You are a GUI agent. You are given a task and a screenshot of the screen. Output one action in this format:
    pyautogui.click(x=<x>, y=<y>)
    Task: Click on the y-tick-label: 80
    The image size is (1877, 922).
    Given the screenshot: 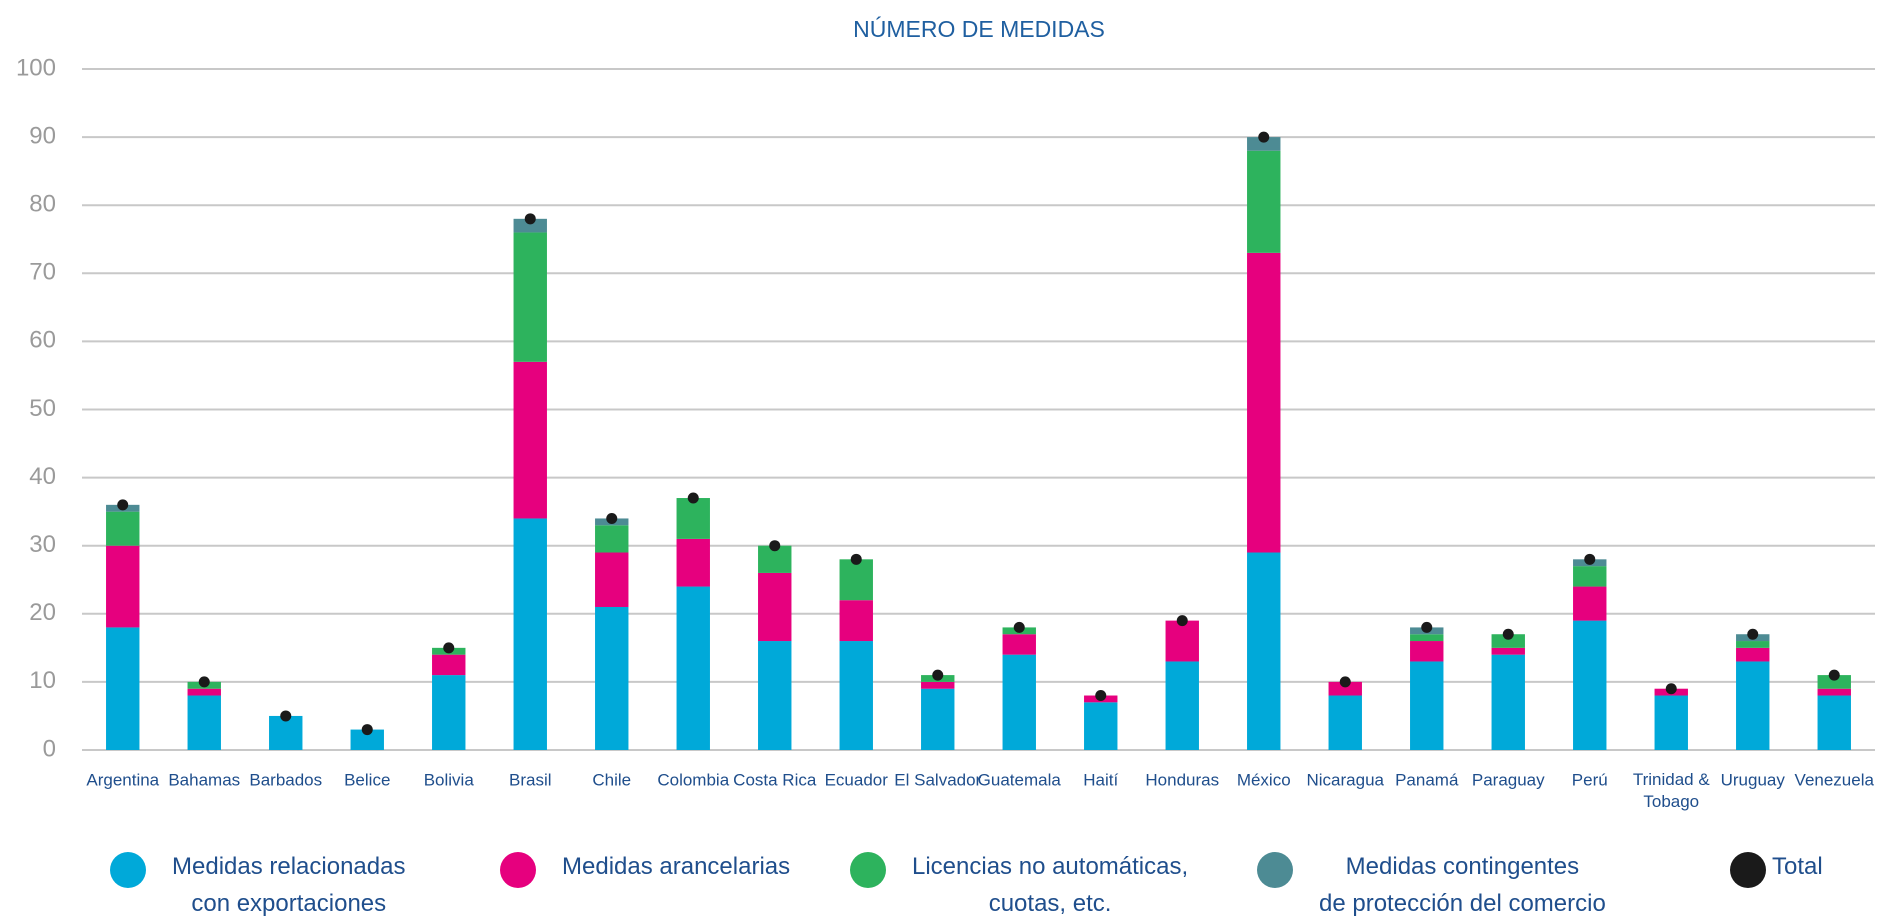 What is the action you would take?
    pyautogui.click(x=42, y=204)
    